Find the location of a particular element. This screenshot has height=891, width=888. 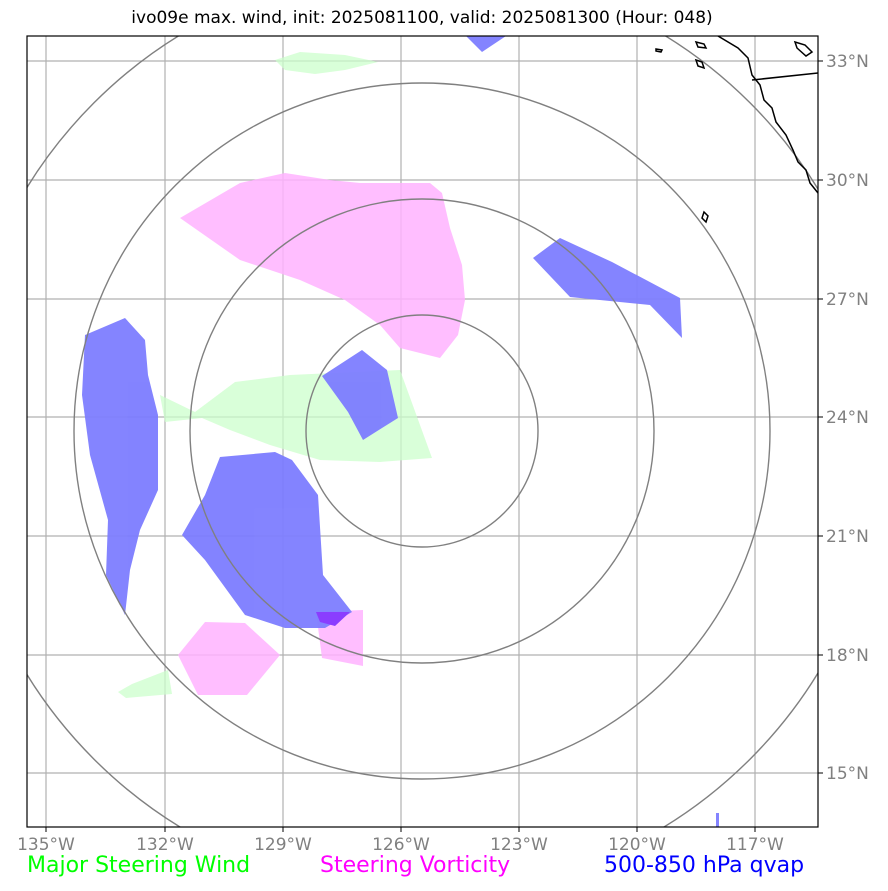

lat-label-30n: 30°N is located at coordinates (847, 181).